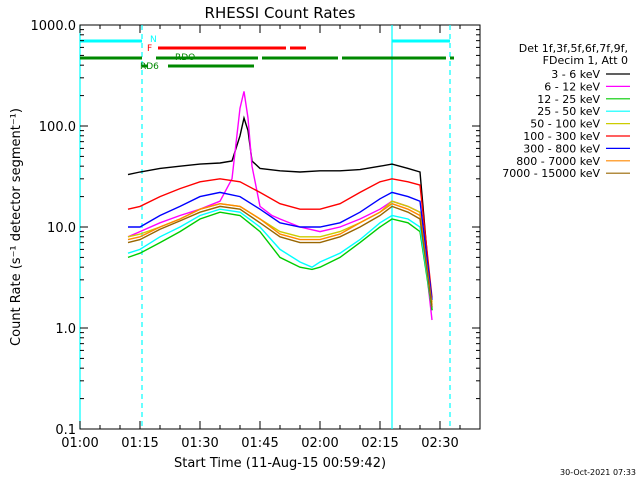  I want to click on legend-label-12-25-kev: 12 - 25 keV, so click(568, 99).